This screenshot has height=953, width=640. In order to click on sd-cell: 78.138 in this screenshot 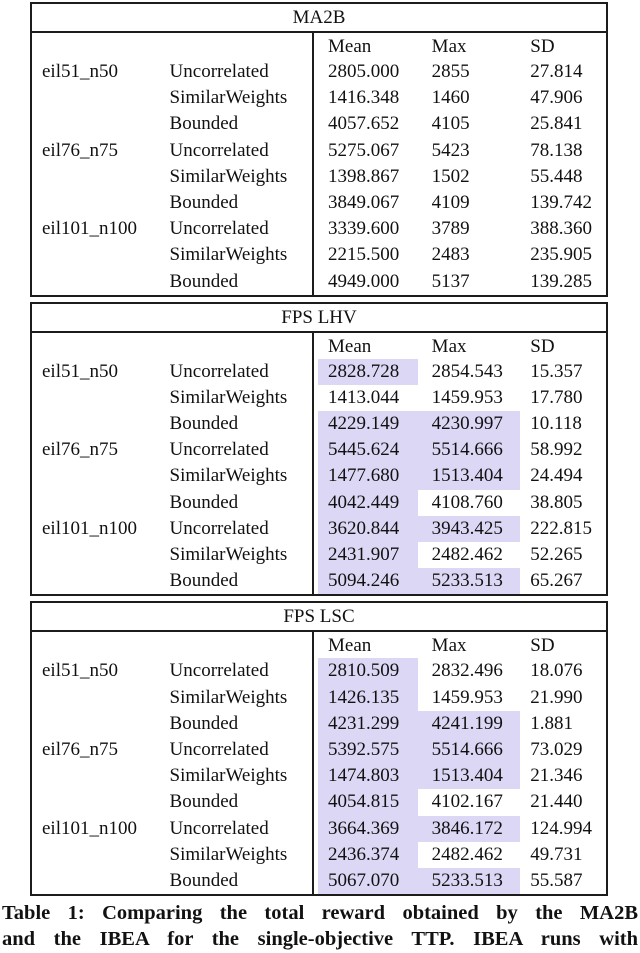, I will do `click(563, 151)`.